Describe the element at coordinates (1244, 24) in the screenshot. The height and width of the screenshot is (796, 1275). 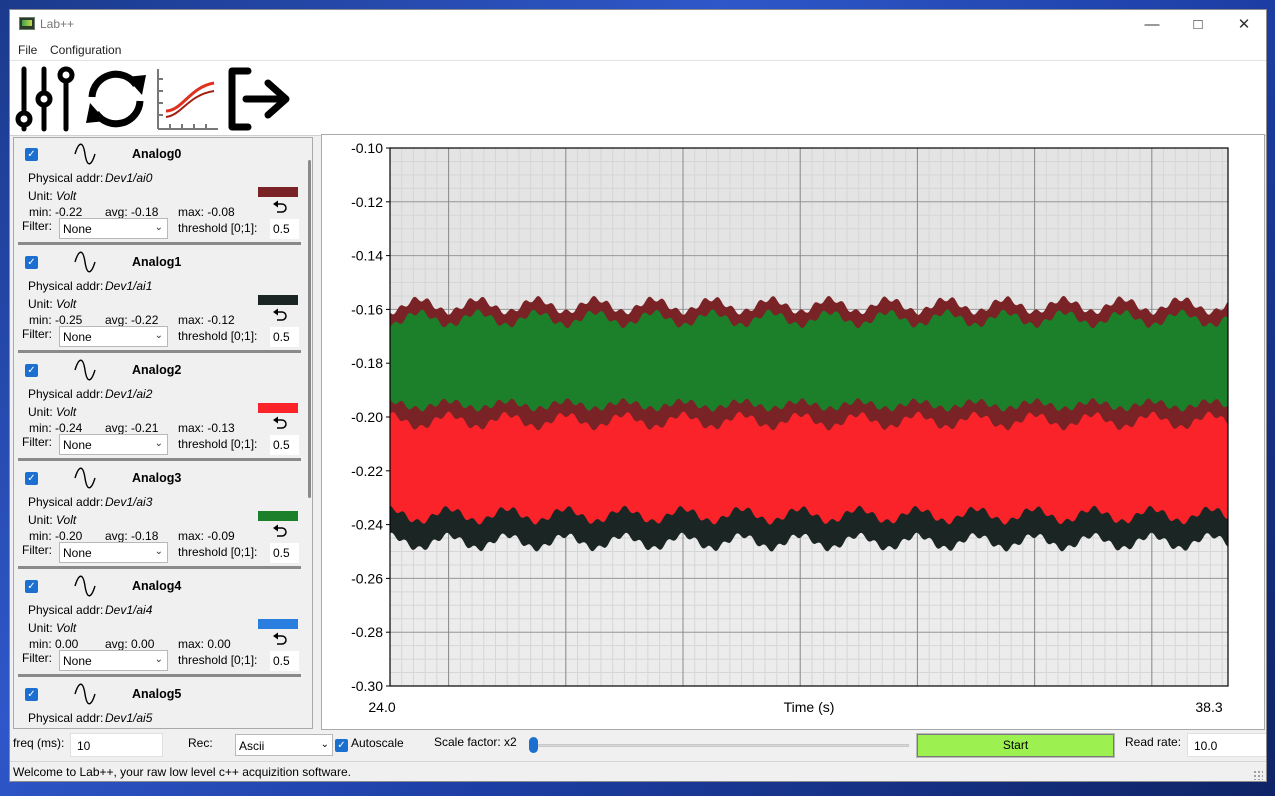
I see `close-icon: ✕` at that location.